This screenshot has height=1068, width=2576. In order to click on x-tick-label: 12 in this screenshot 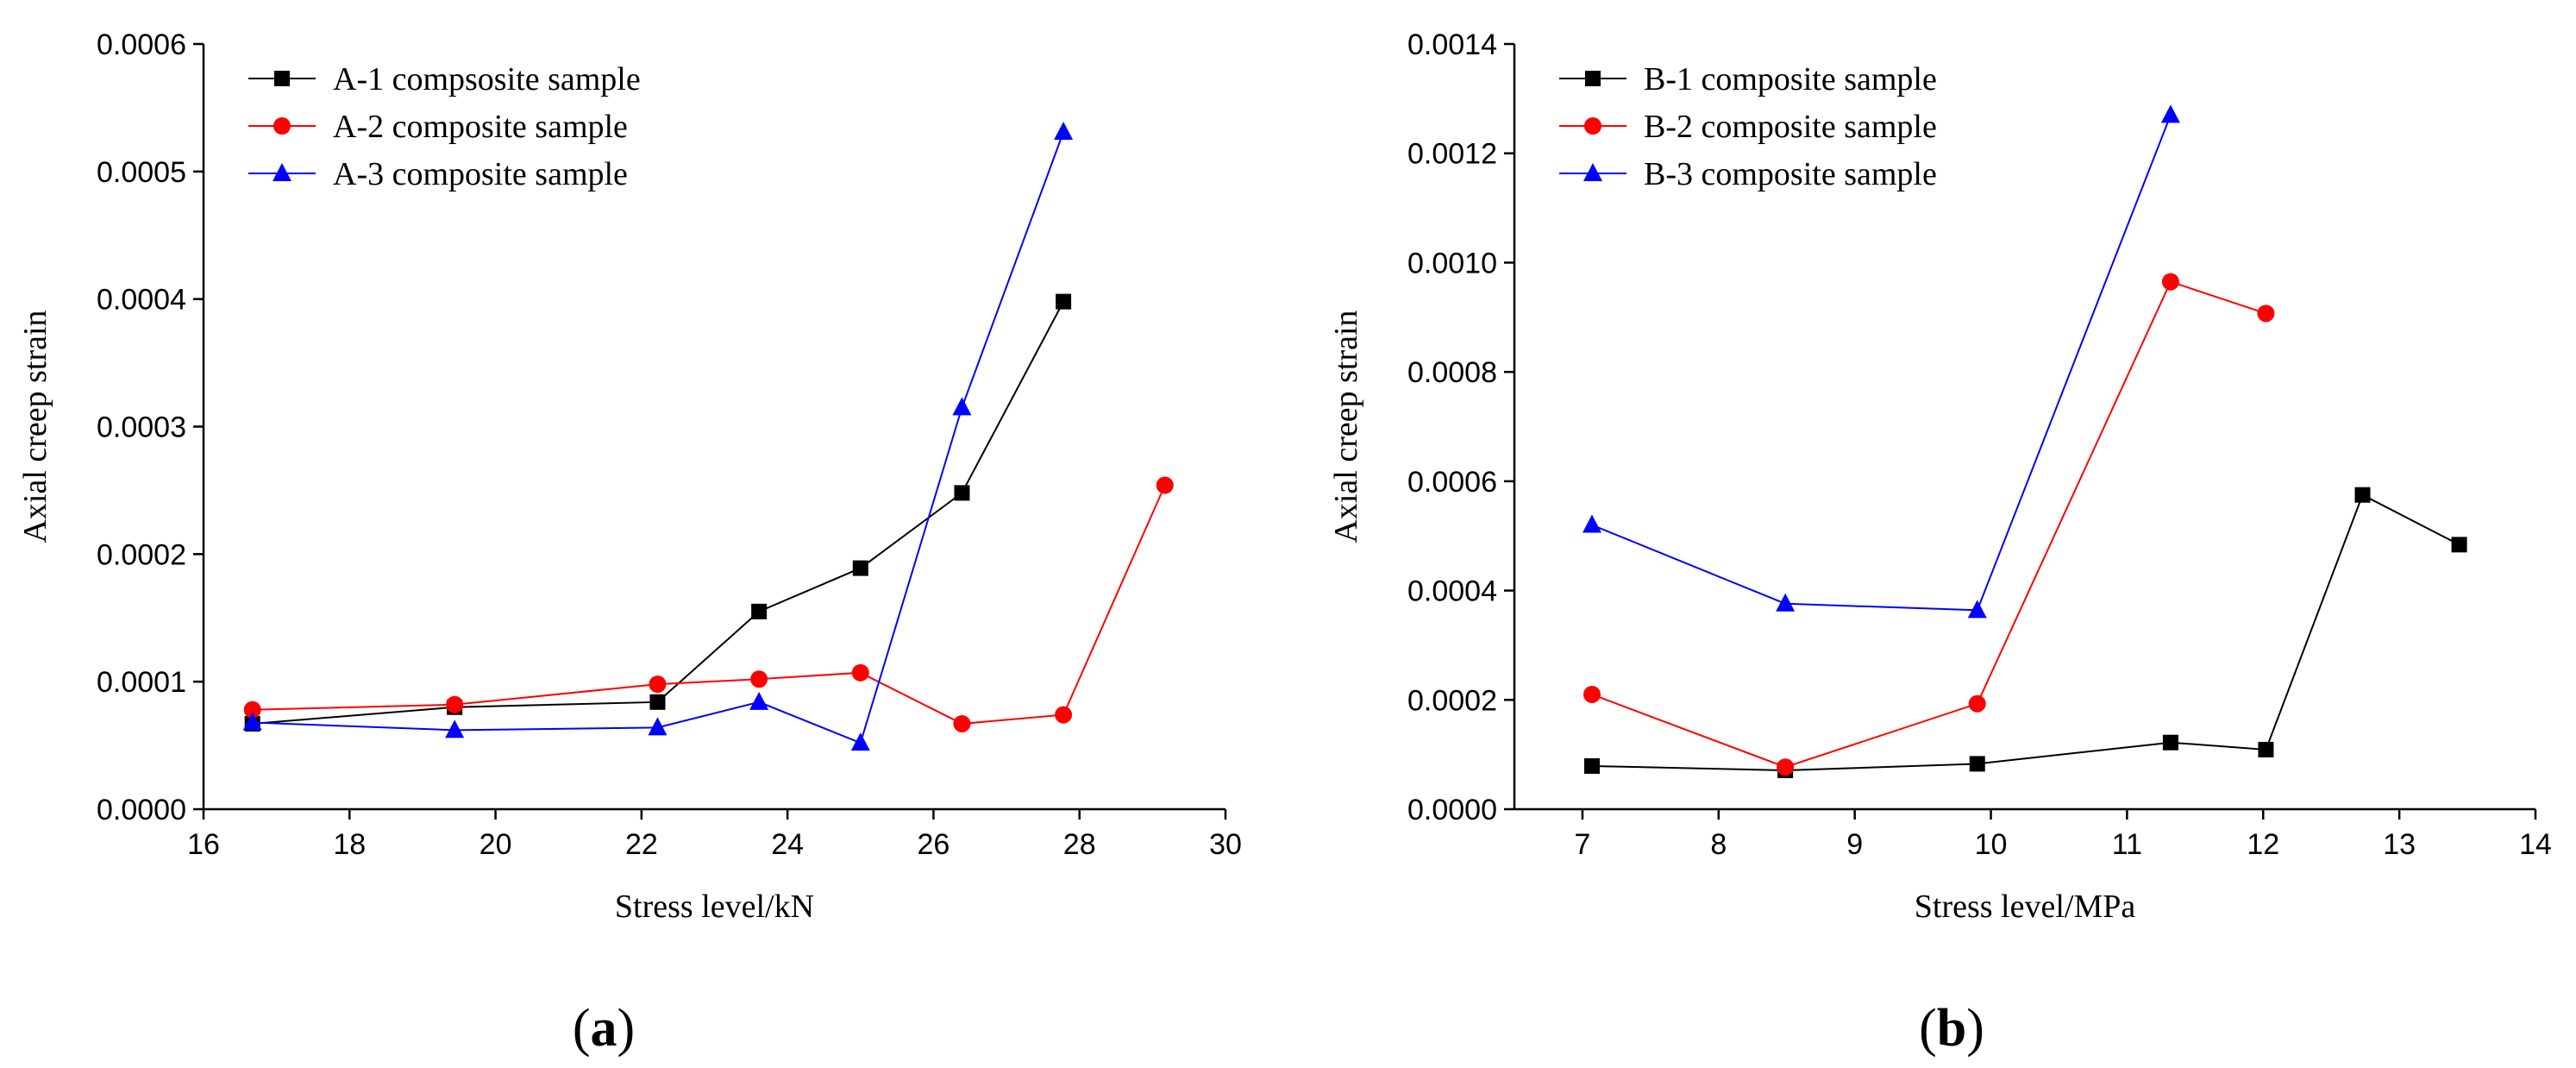, I will do `click(2263, 845)`.